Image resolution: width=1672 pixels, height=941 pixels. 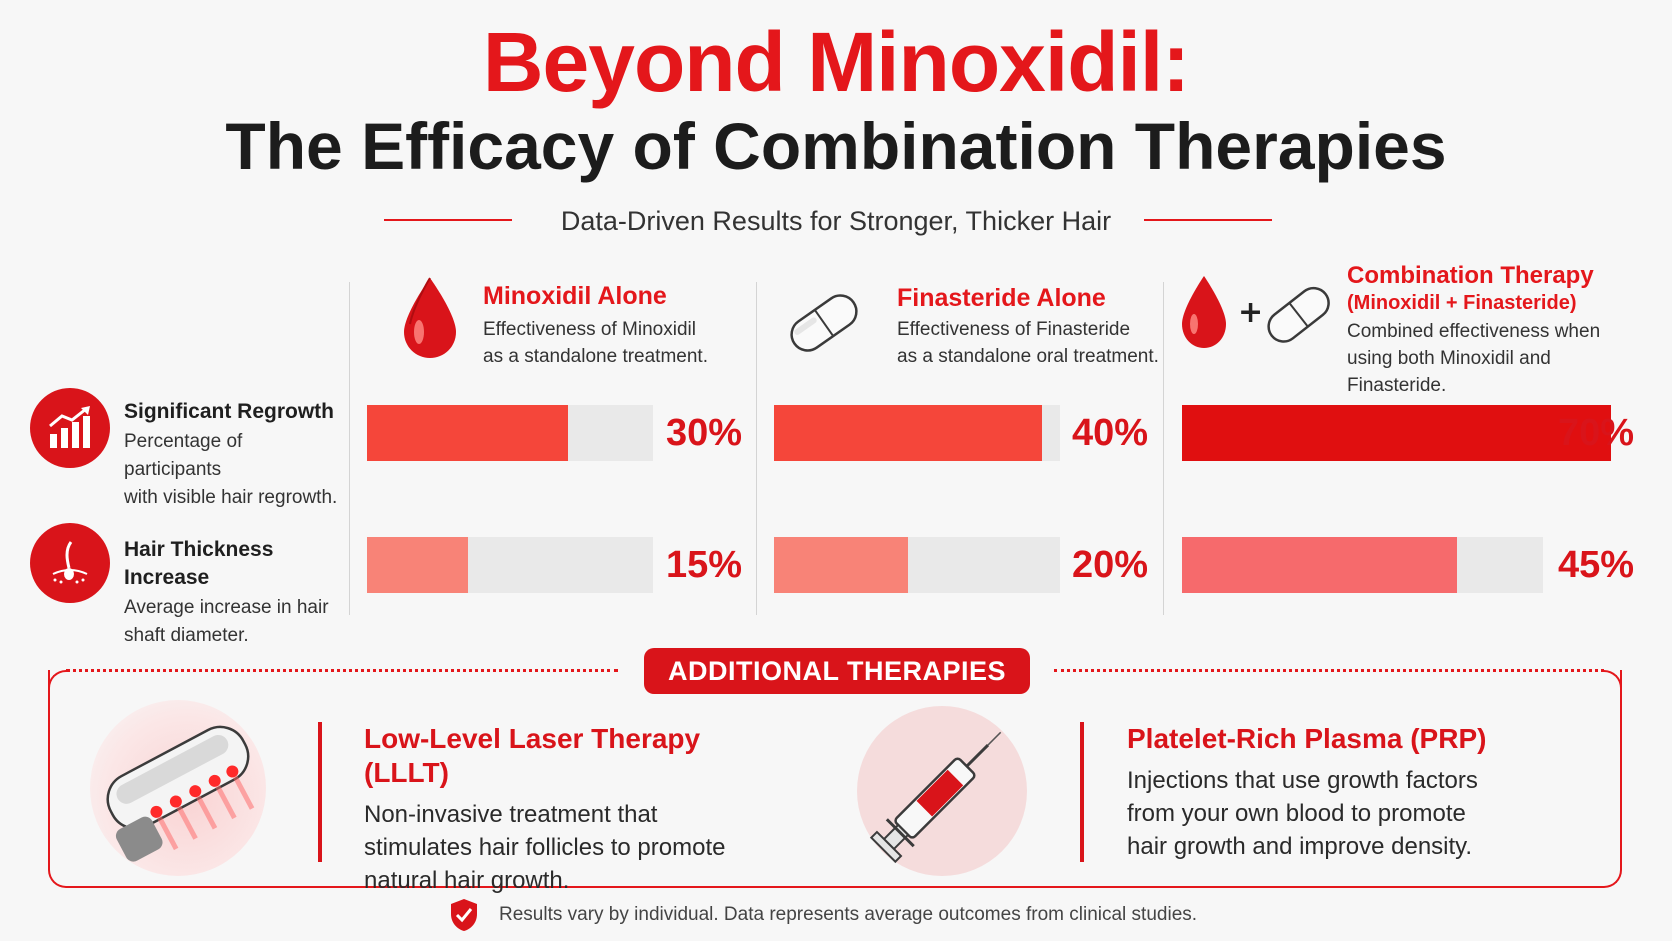 I want to click on page-title: Beyond Minoxidil:, so click(x=836, y=62).